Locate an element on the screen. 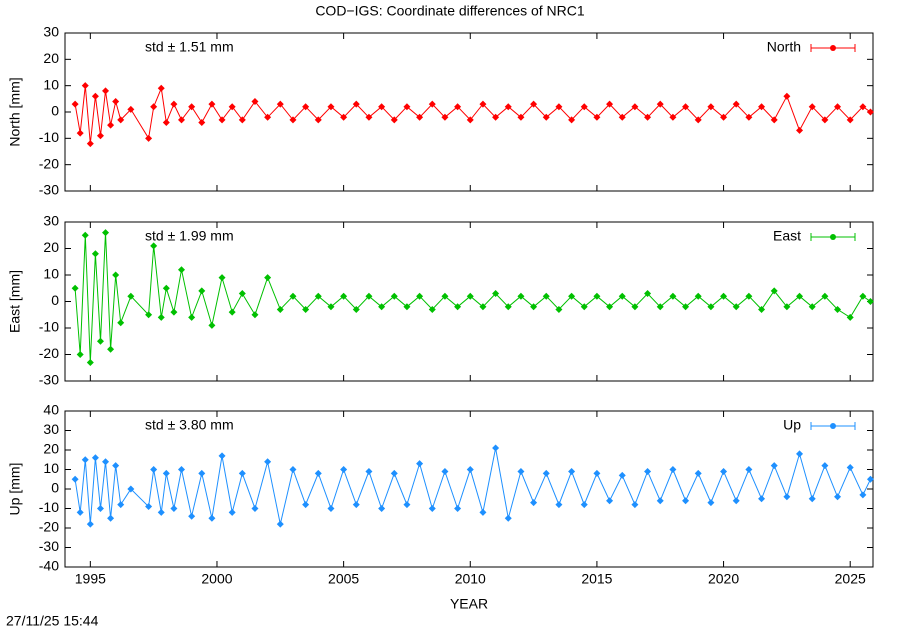 The image size is (900, 630). x-tick-label: 2015 is located at coordinates (596, 579).